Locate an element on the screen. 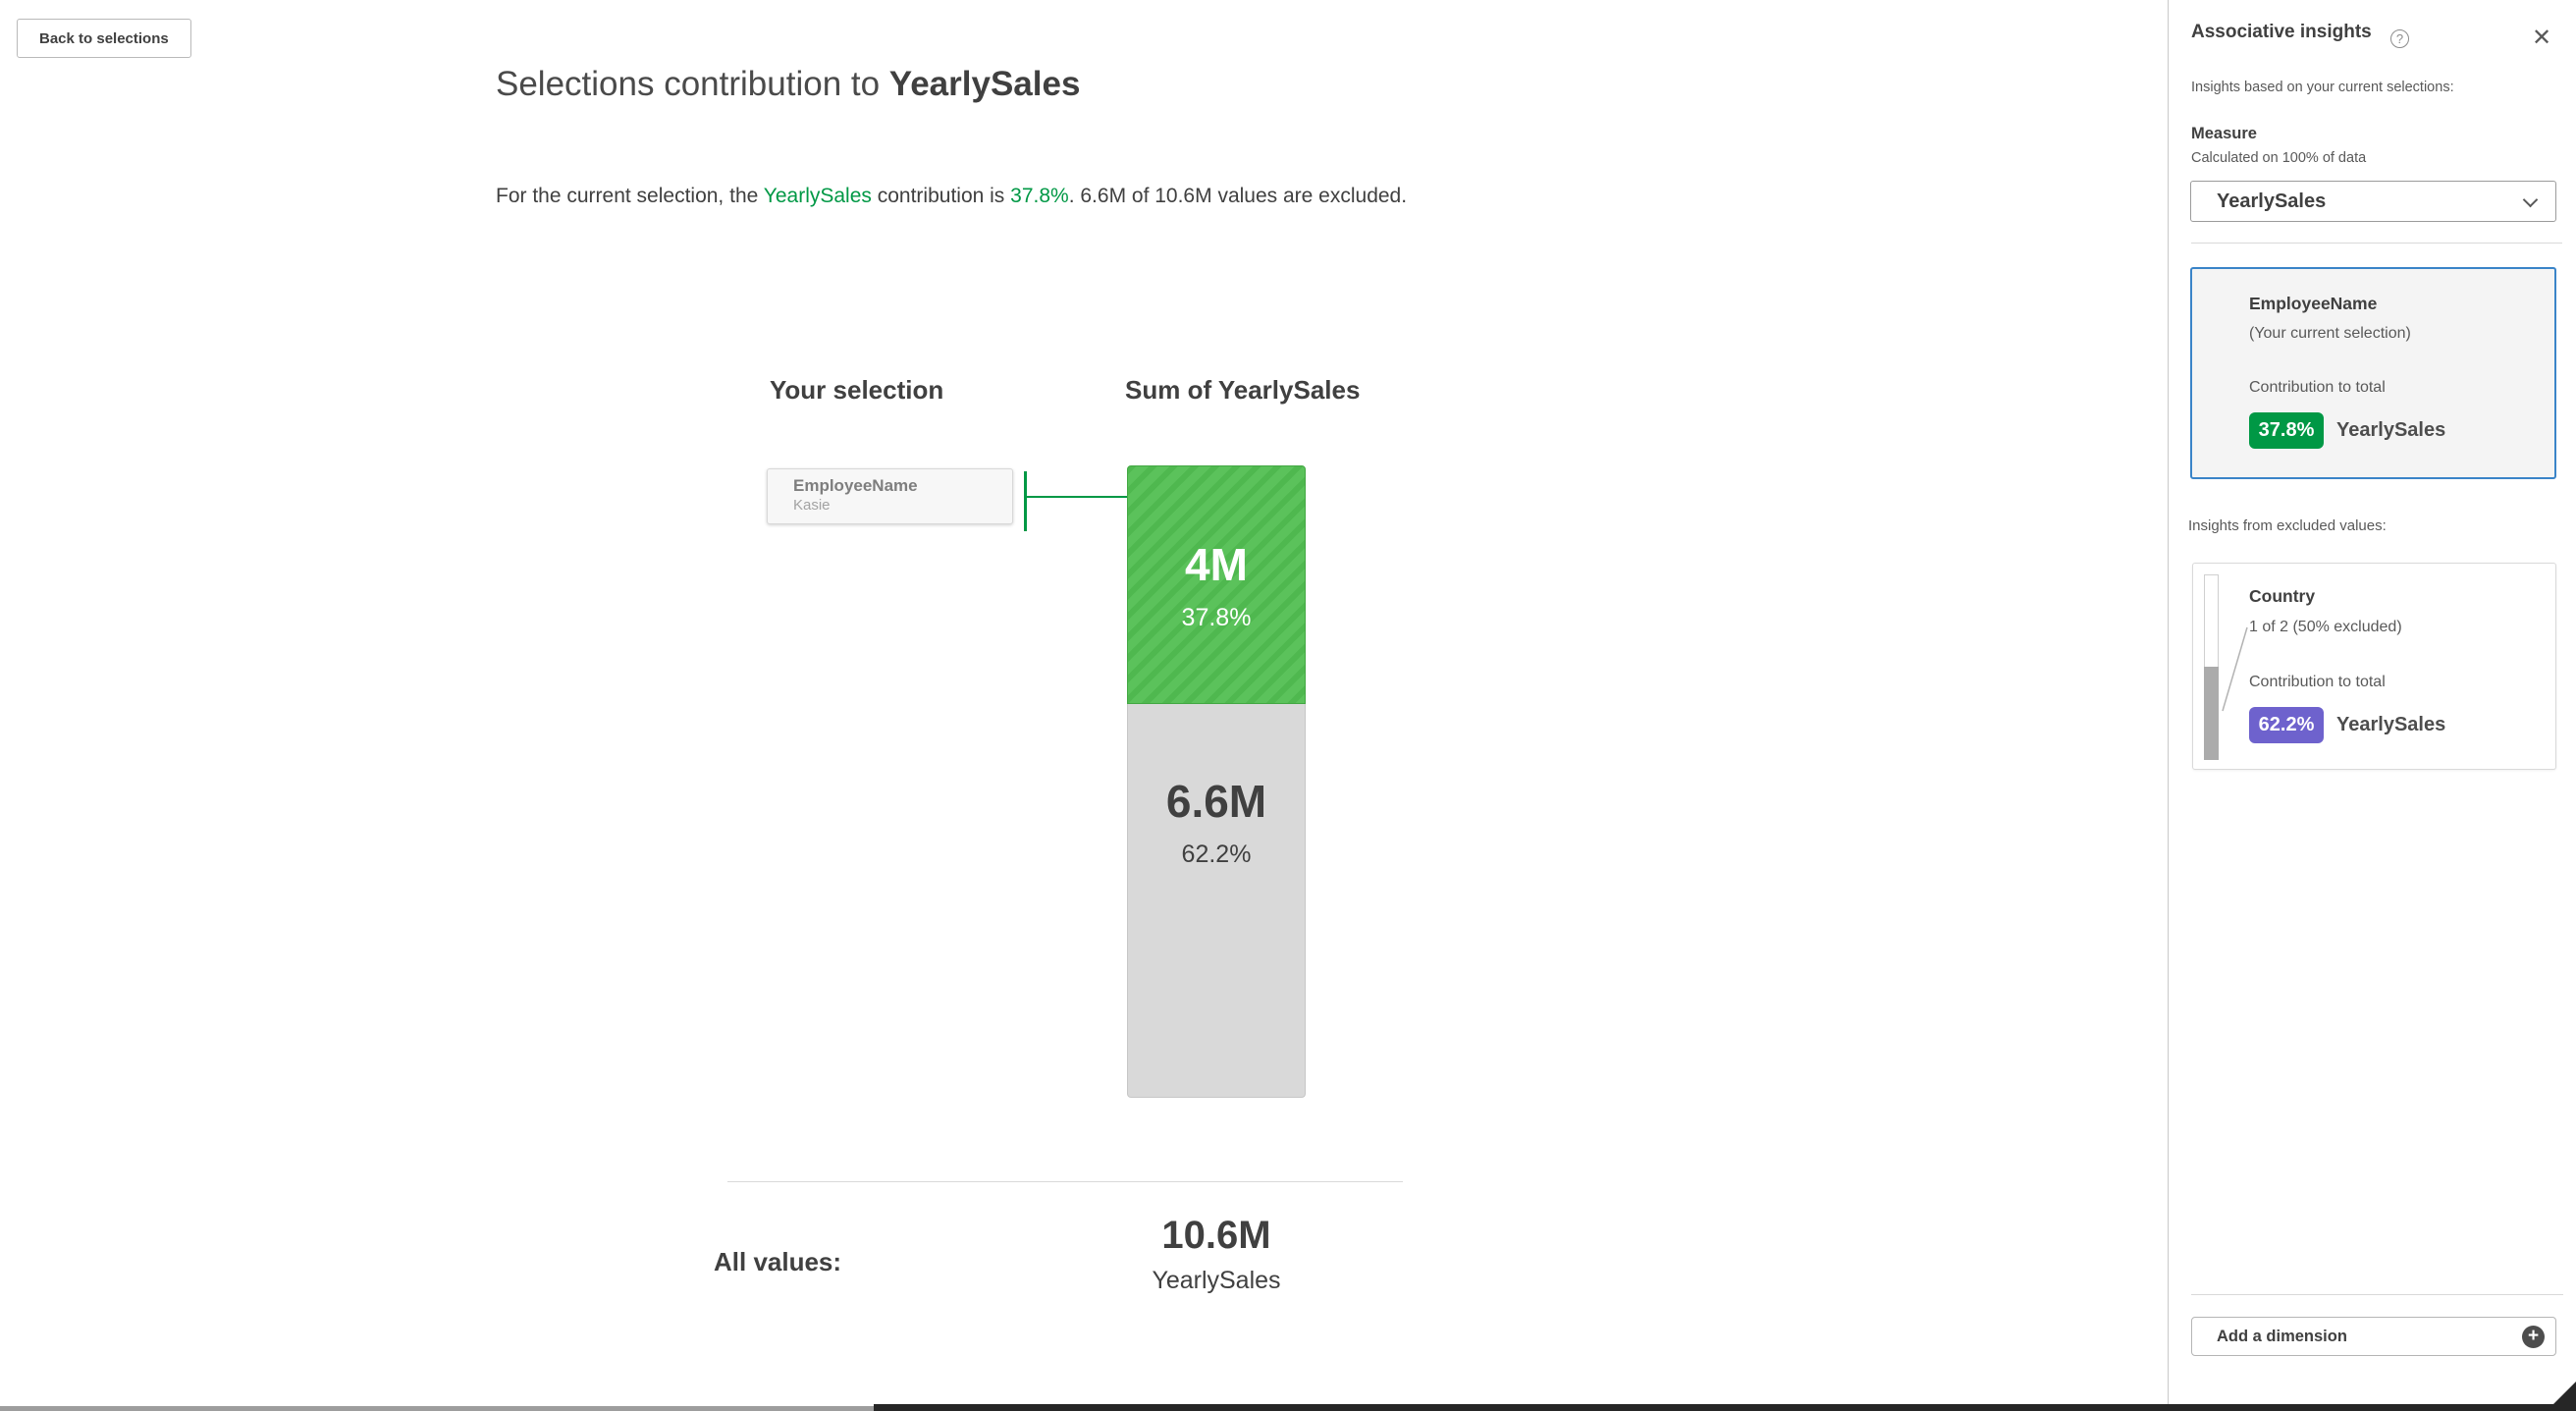 The image size is (2576, 1411). bar-segment-excluded: 6.6M 62.2% is located at coordinates (1216, 901).